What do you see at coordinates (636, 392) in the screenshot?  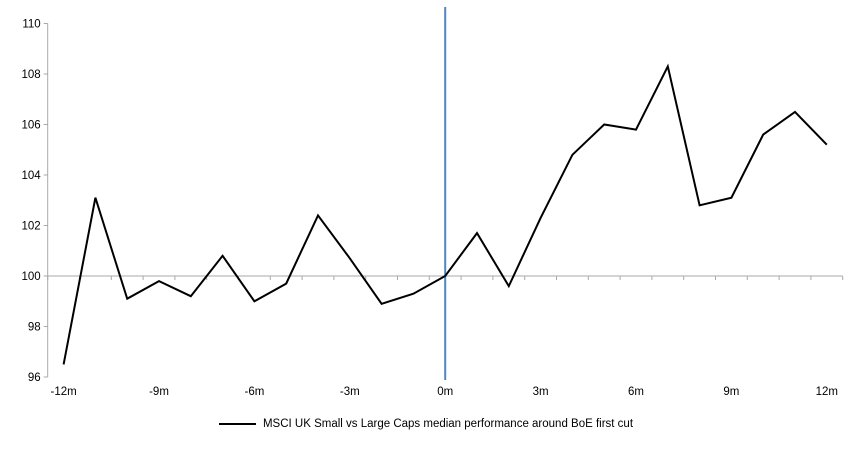 I see `x-tick-label: 6m` at bounding box center [636, 392].